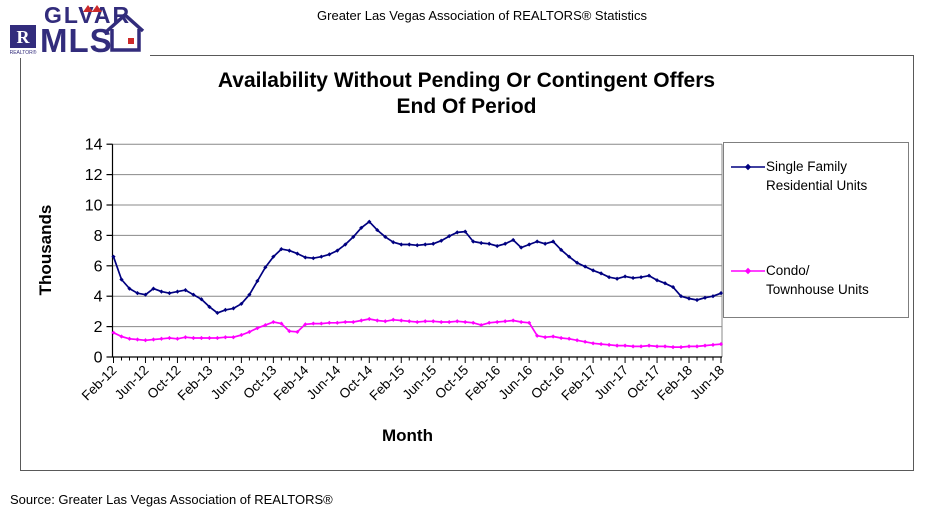 The width and height of the screenshot is (926, 515). I want to click on house-icon, so click(125, 32).